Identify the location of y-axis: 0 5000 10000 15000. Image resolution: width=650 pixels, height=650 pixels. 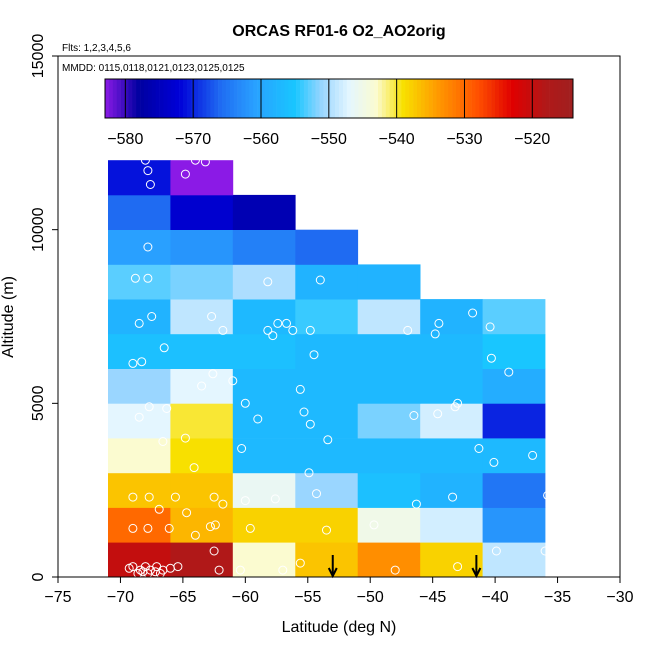
(44, 307).